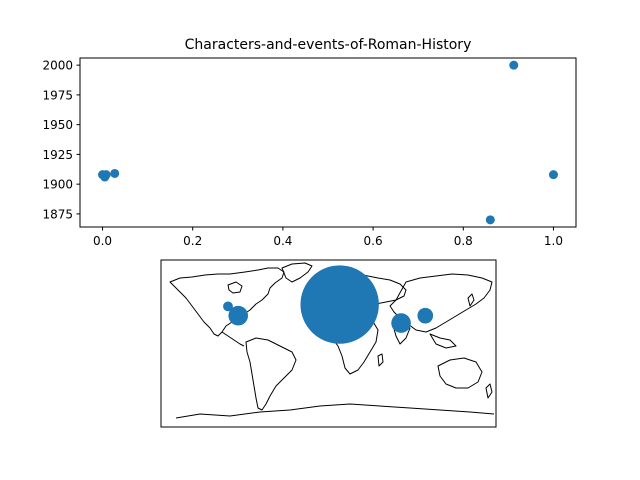  I want to click on x-tick-label: 0.8, so click(463, 241).